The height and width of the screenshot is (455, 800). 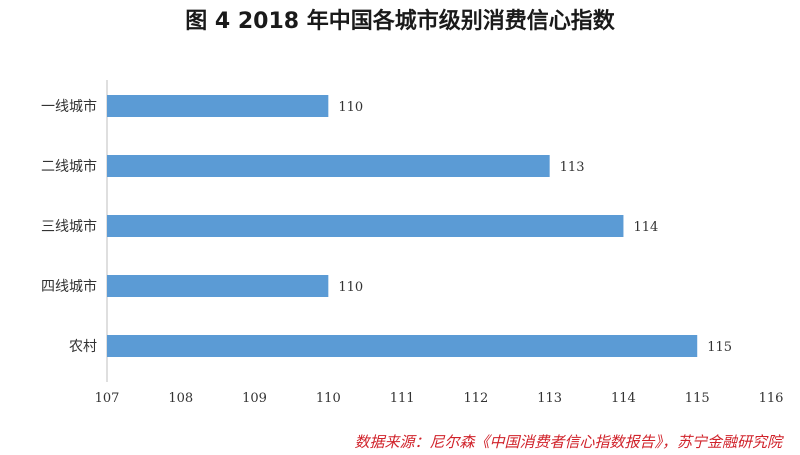 I want to click on x-tick-label: 108, so click(x=180, y=398).